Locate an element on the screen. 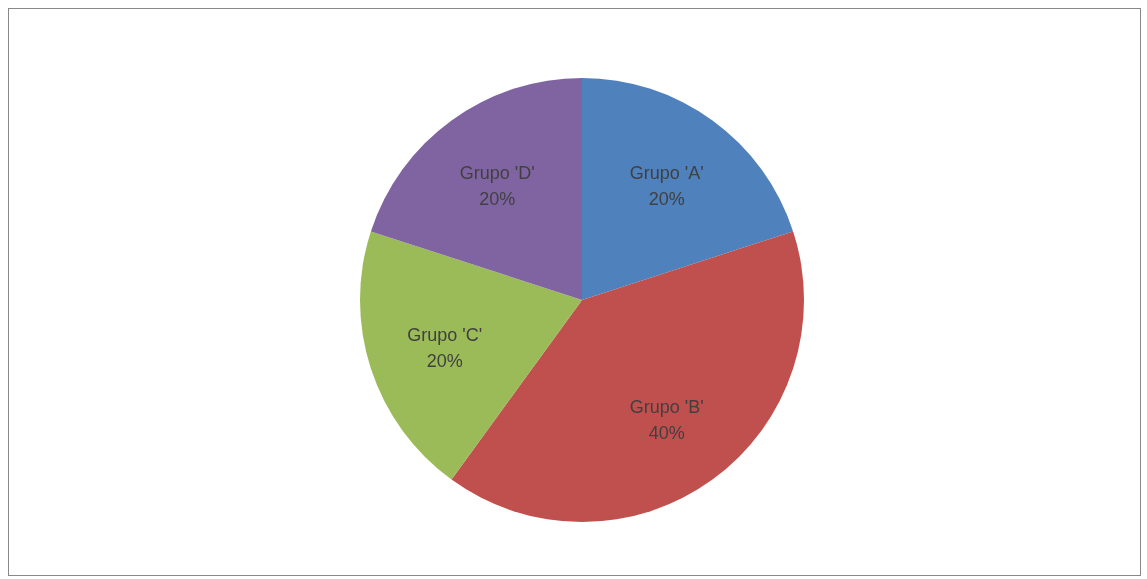 The image size is (1147, 579). slice-label: Grupo 'C' is located at coordinates (445, 334).